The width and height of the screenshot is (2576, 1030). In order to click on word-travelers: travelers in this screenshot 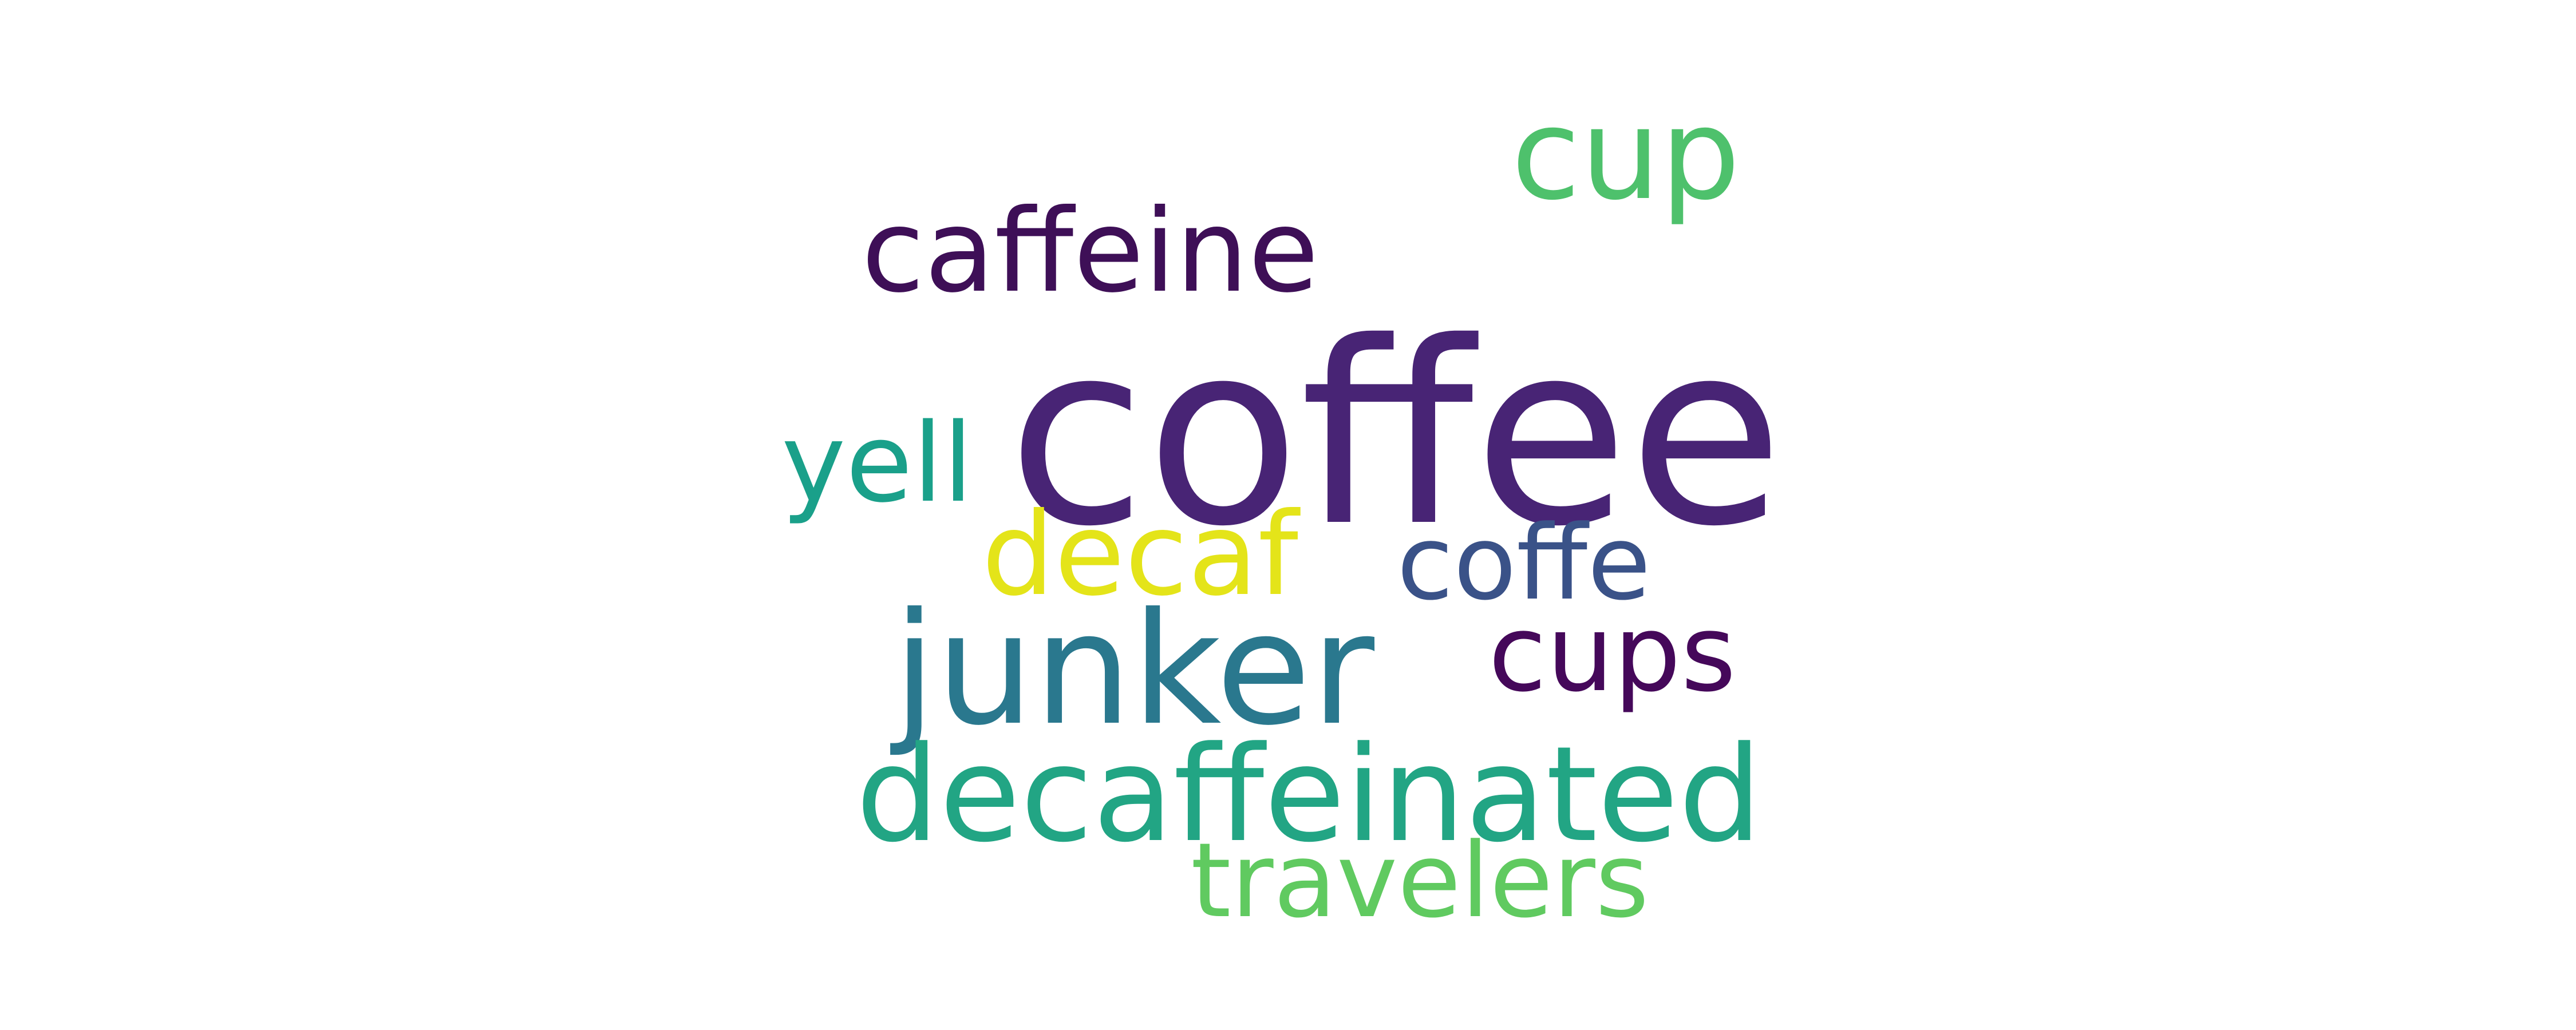, I will do `click(1420, 881)`.